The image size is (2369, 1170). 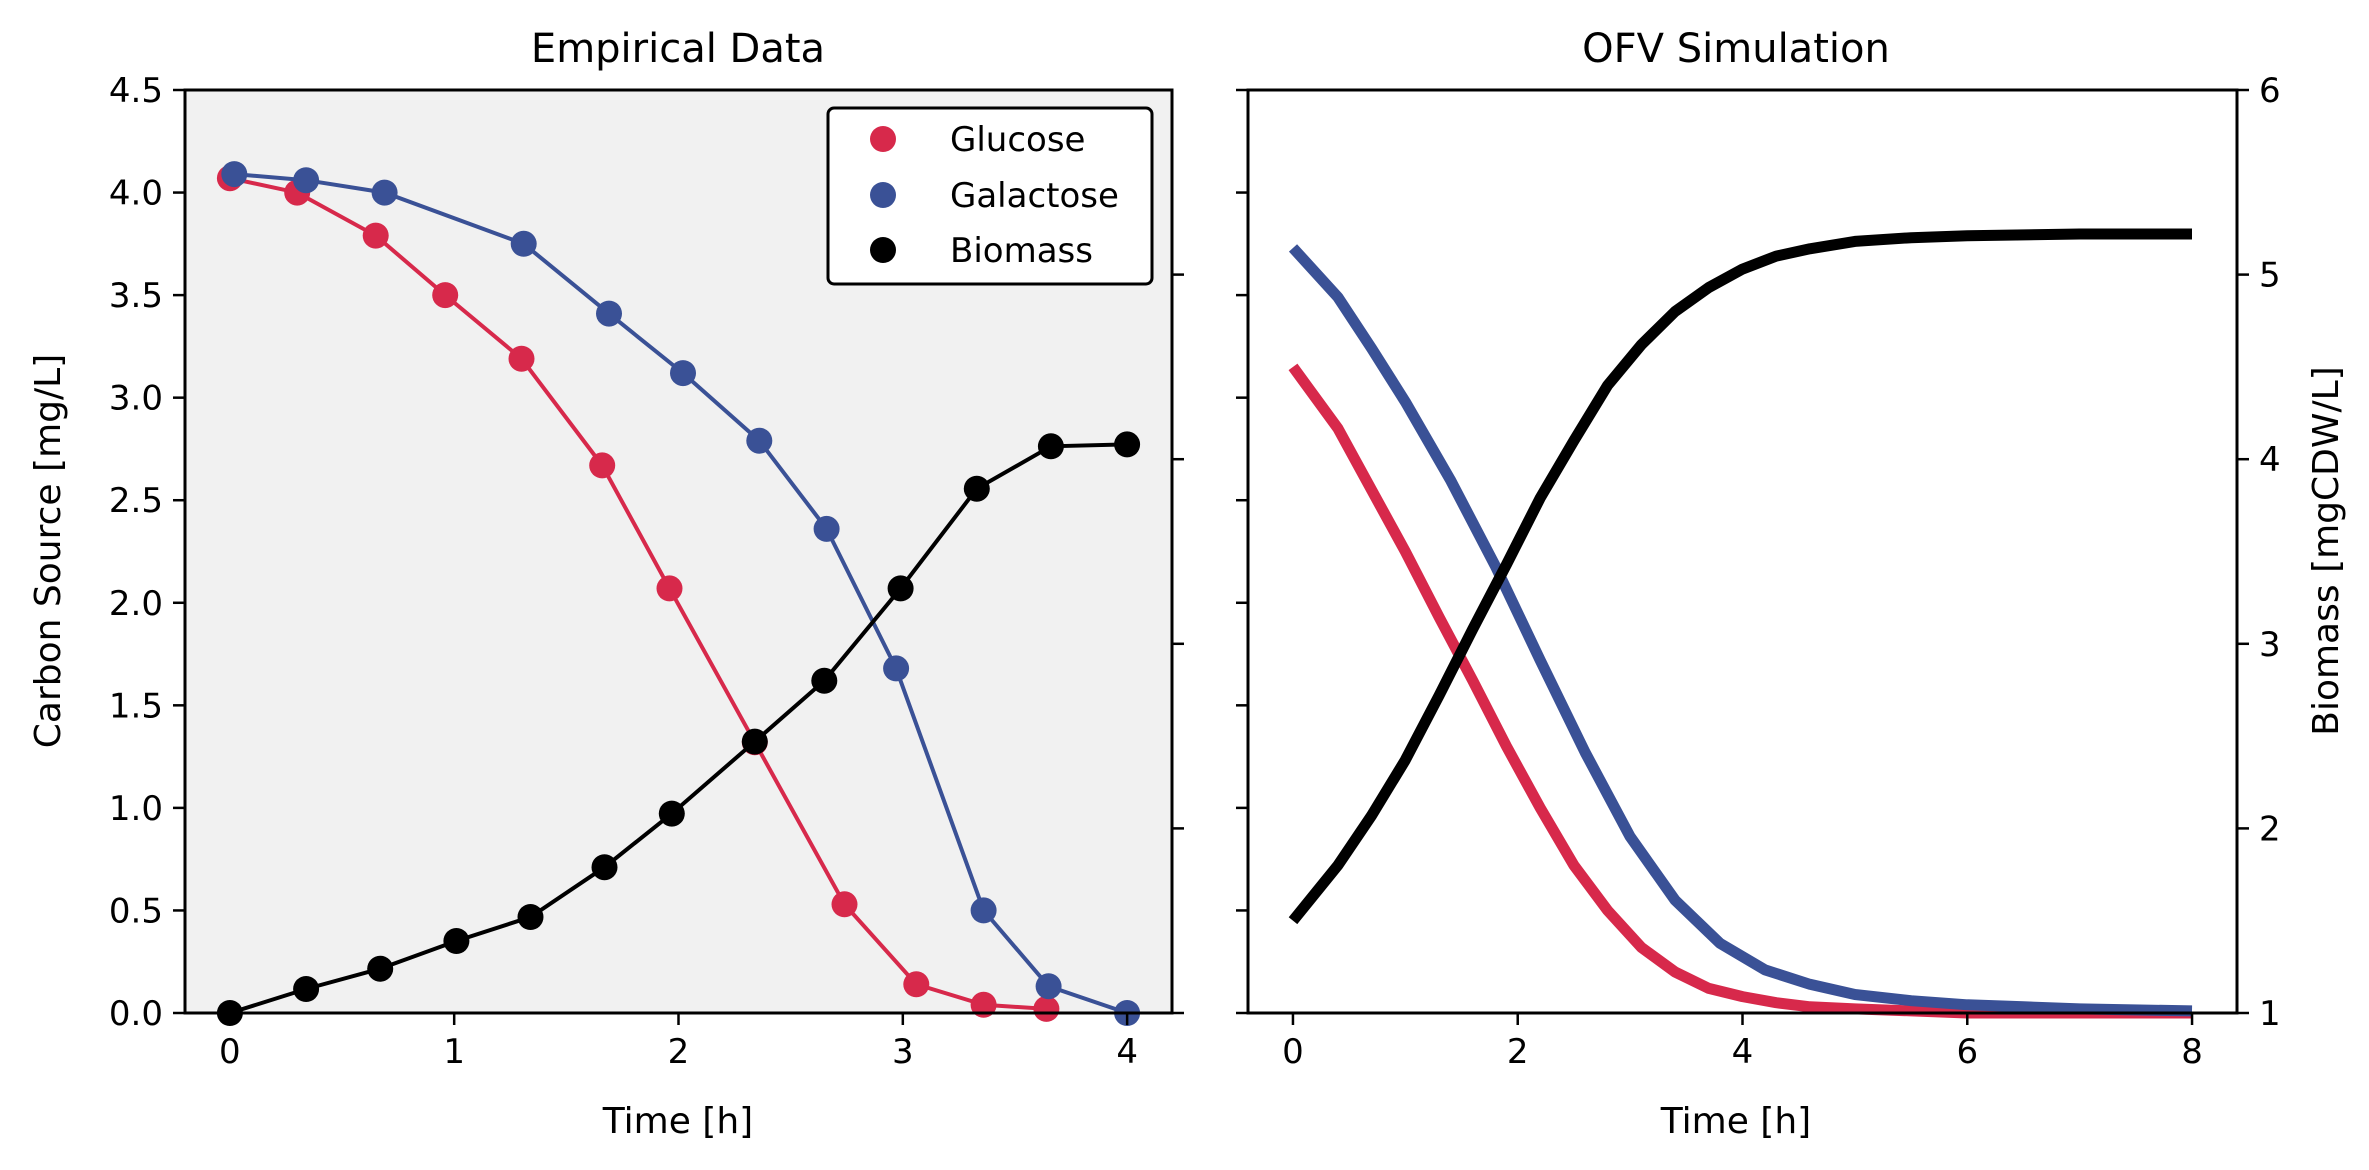 What do you see at coordinates (2270, 829) in the screenshot?
I see `simulation-right-y-tick-label: 2` at bounding box center [2270, 829].